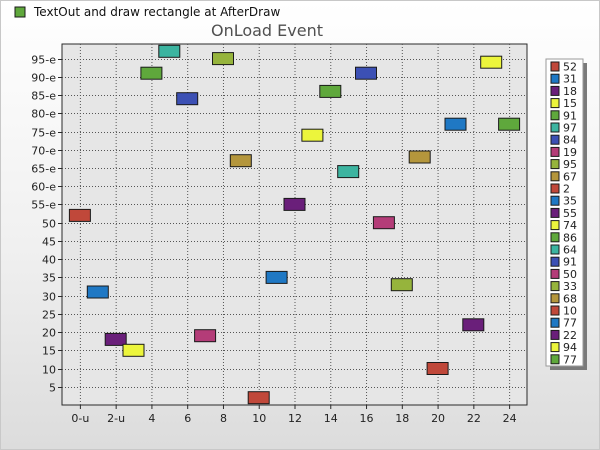  Describe the element at coordinates (331, 418) in the screenshot. I see `x-tick-label: 14` at that location.